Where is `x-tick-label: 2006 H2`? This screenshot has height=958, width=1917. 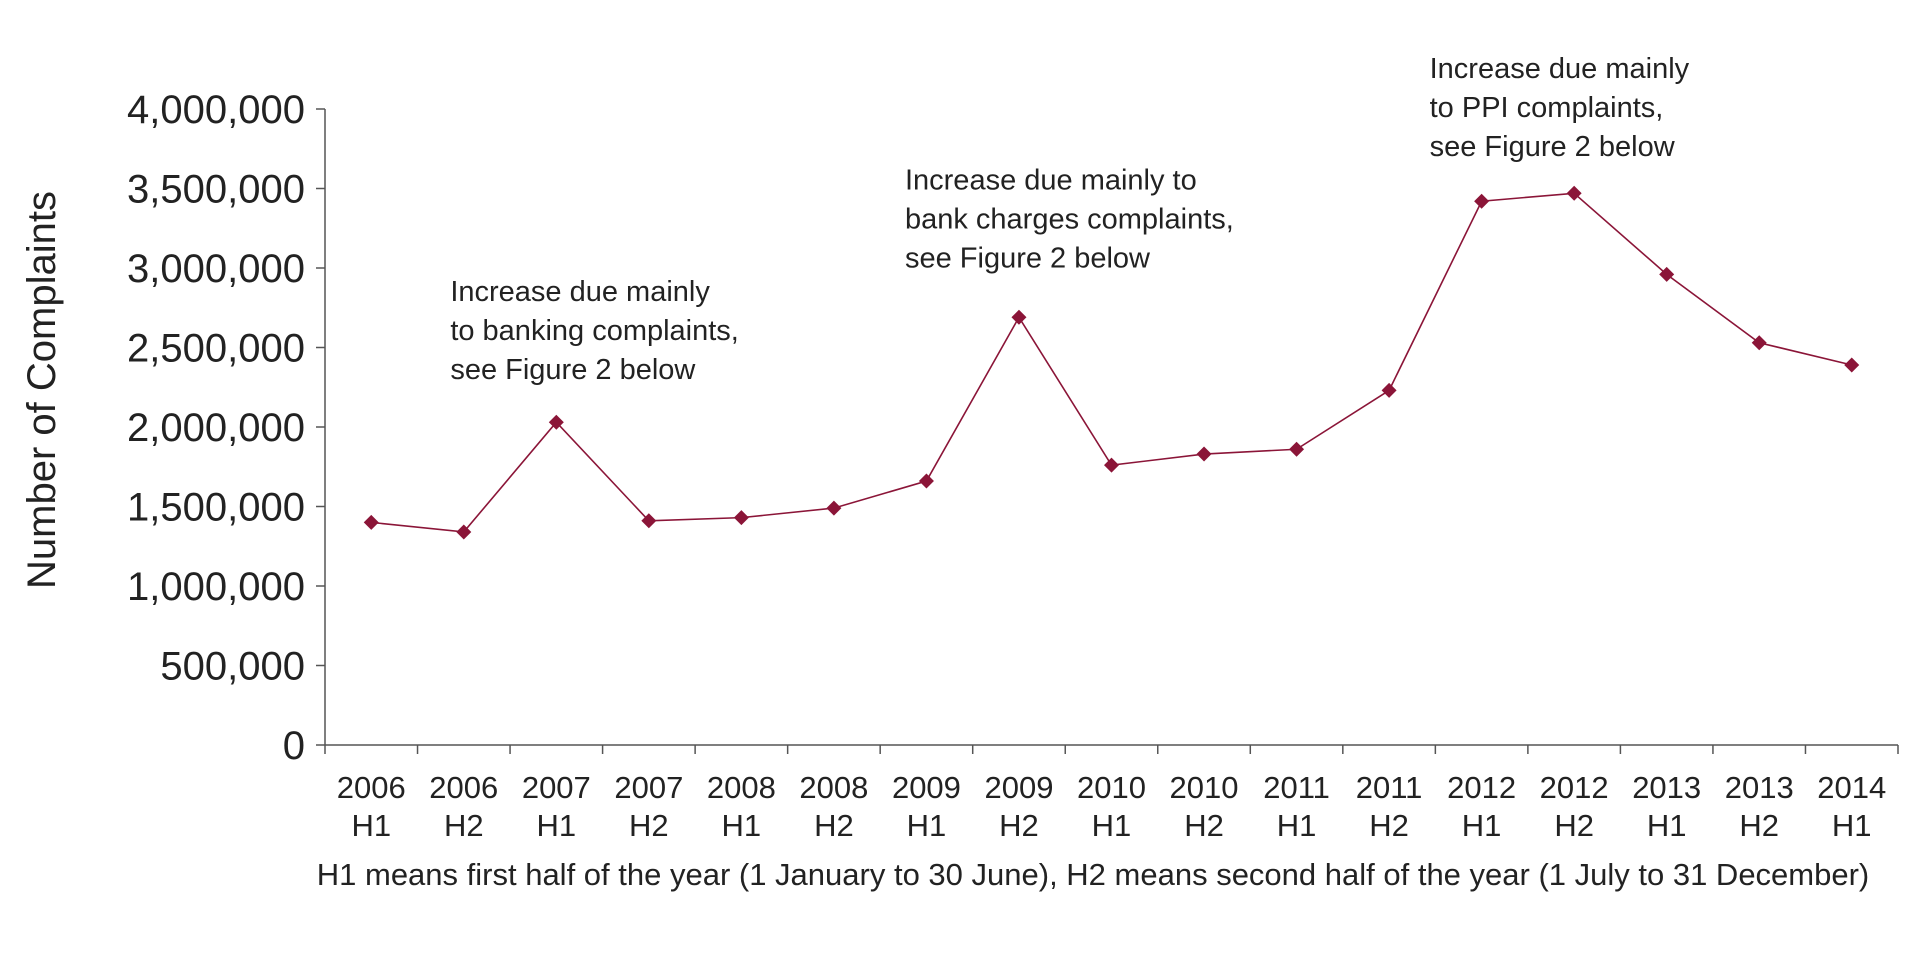 x-tick-label: 2006 H2 is located at coordinates (463, 806).